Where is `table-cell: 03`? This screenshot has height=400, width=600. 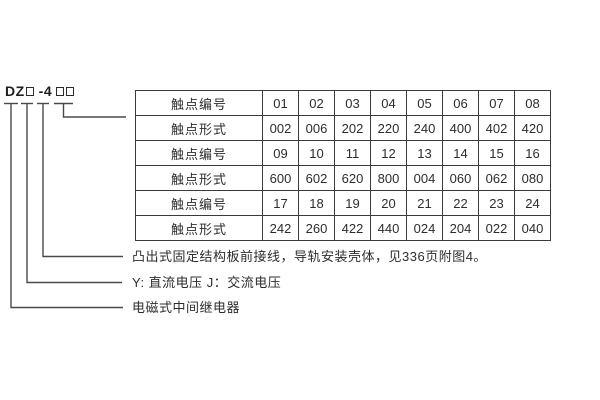
table-cell: 03 is located at coordinates (352, 103).